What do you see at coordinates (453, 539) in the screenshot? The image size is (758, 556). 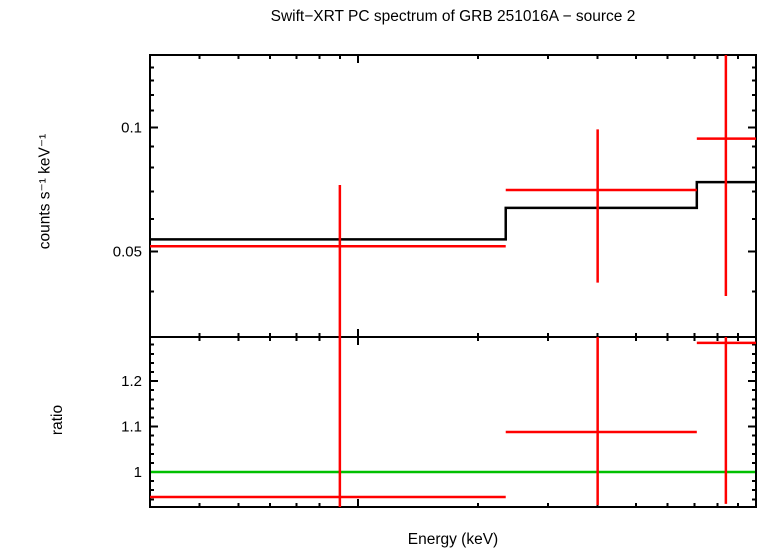 I see `x-axis-label: Energy (keV)` at bounding box center [453, 539].